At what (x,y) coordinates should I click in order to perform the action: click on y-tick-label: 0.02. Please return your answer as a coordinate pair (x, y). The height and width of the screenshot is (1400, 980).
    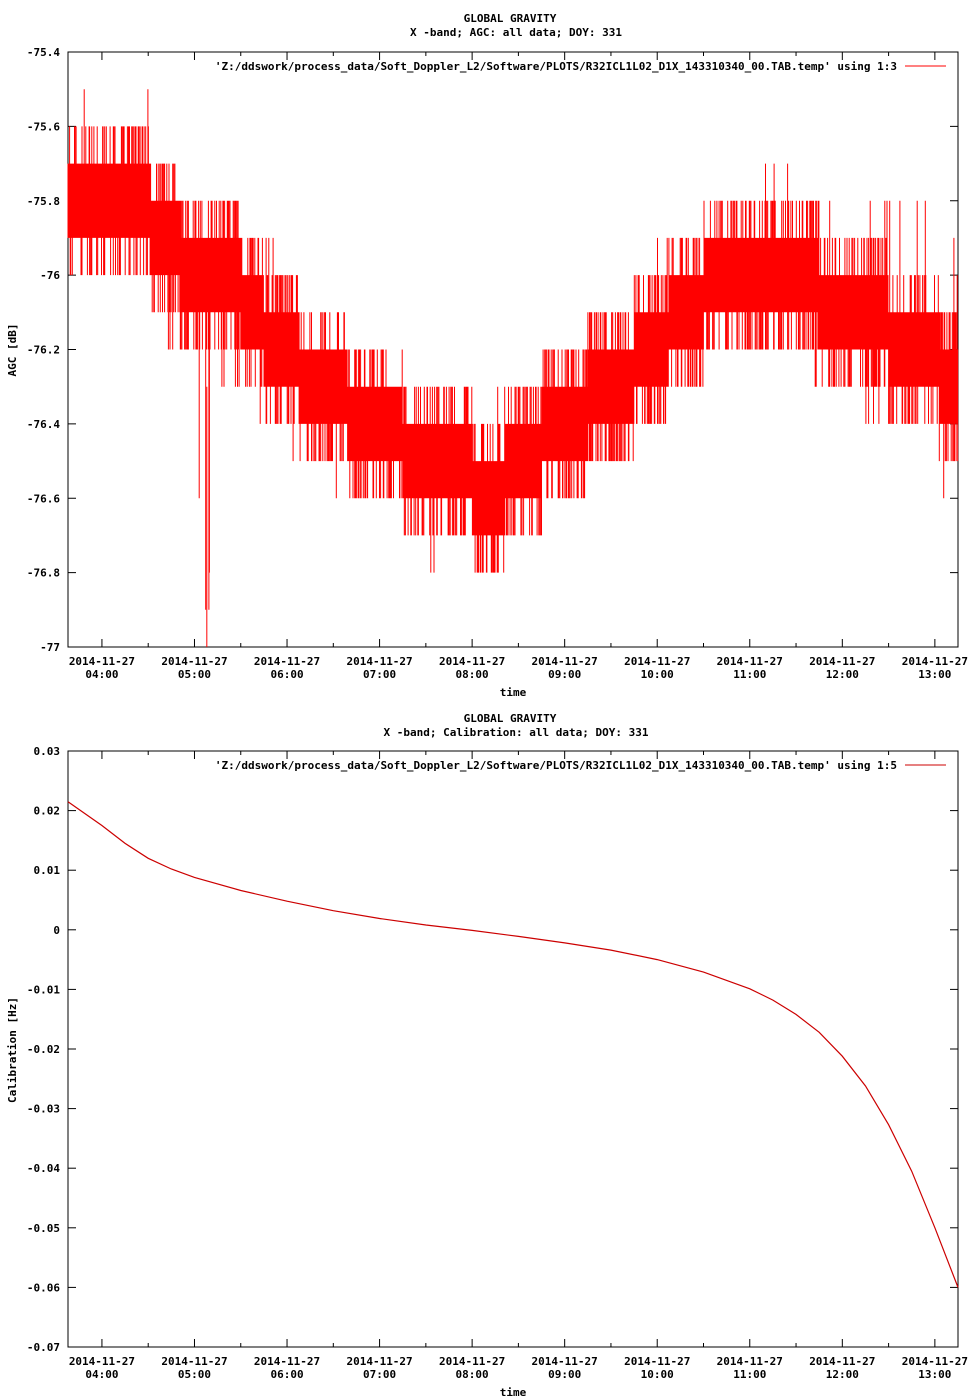
    Looking at the image, I should click on (47, 811).